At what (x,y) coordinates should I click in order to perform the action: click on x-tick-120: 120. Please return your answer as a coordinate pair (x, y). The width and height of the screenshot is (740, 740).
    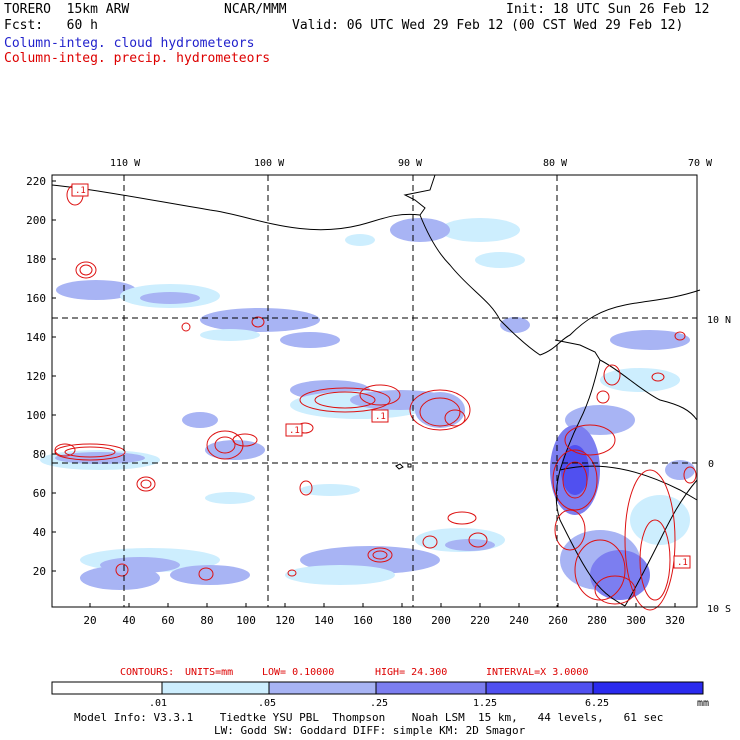
    Looking at the image, I should click on (285, 620).